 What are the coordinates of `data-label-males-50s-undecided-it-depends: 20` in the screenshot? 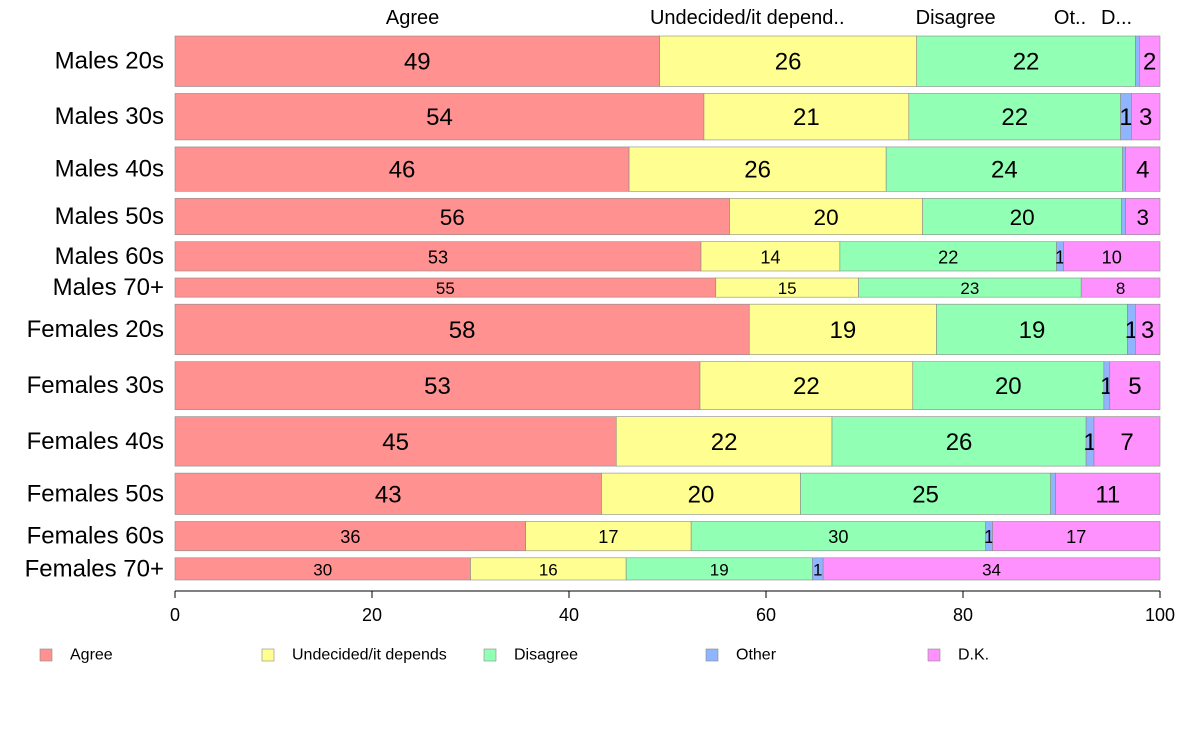 It's located at (826, 217).